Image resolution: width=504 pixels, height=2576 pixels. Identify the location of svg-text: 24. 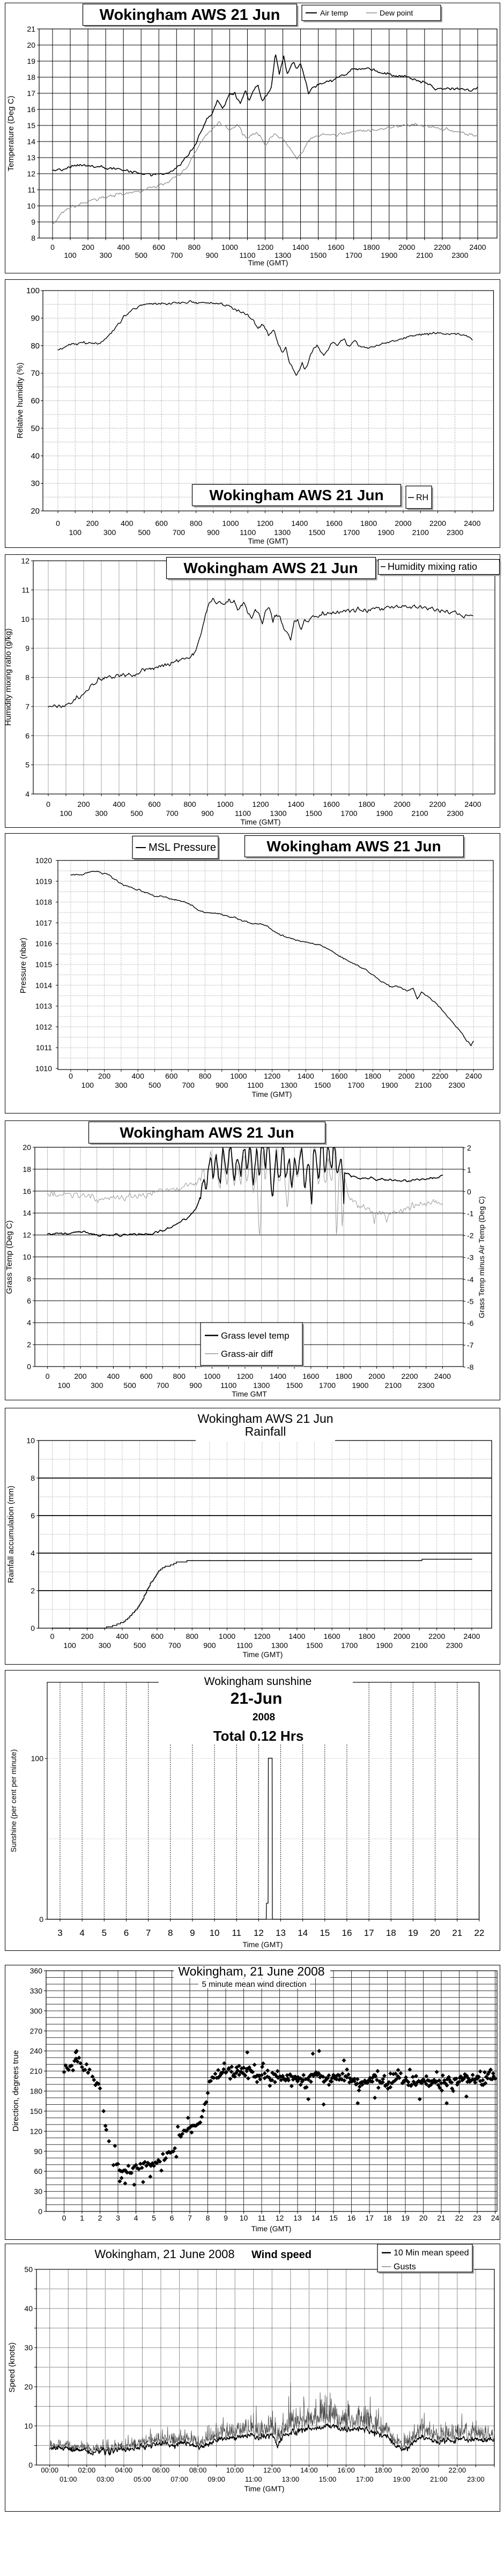
(495, 2218).